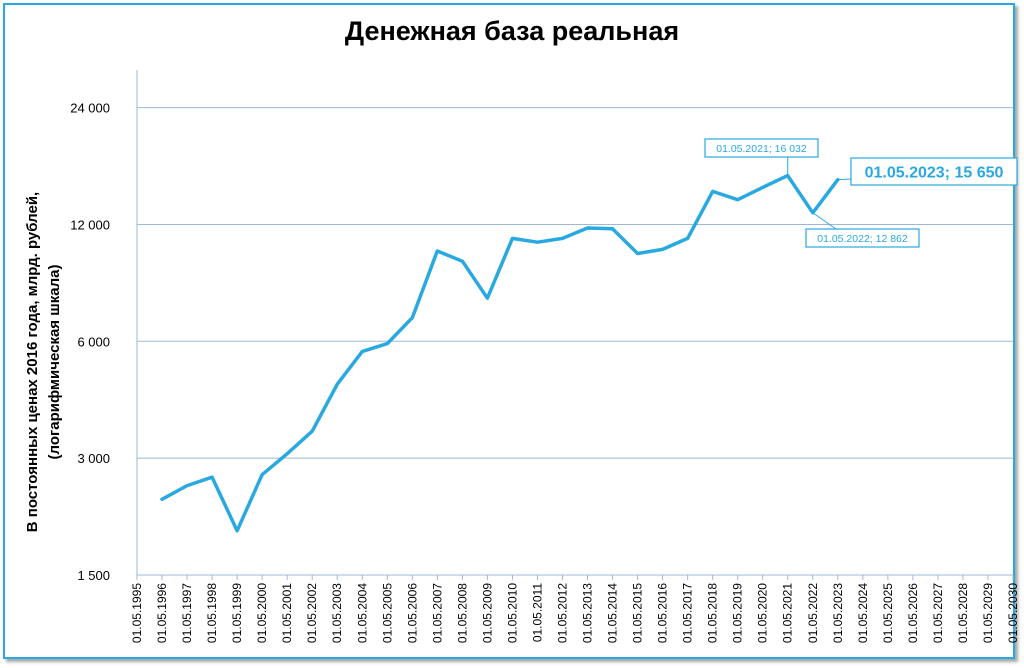 Image resolution: width=1024 pixels, height=668 pixels. Describe the element at coordinates (212, 613) in the screenshot. I see `x-tick-label: 01.05.1998` at that location.